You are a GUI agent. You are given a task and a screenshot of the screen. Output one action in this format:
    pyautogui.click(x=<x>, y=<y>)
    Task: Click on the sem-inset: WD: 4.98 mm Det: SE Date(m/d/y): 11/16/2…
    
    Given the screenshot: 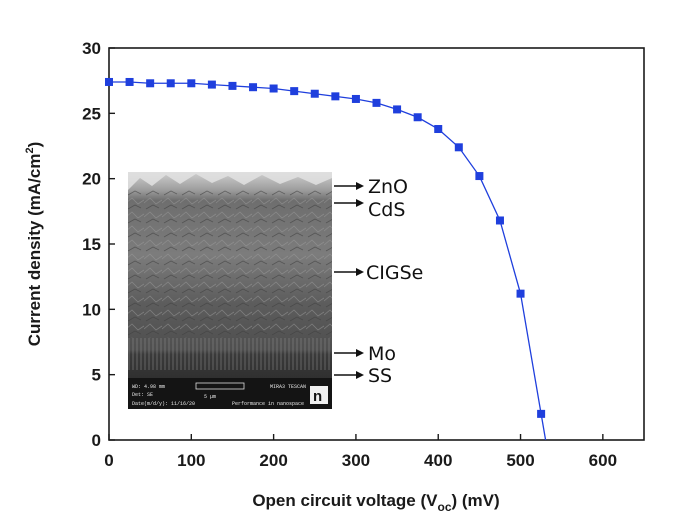 What is the action you would take?
    pyautogui.click(x=230, y=290)
    